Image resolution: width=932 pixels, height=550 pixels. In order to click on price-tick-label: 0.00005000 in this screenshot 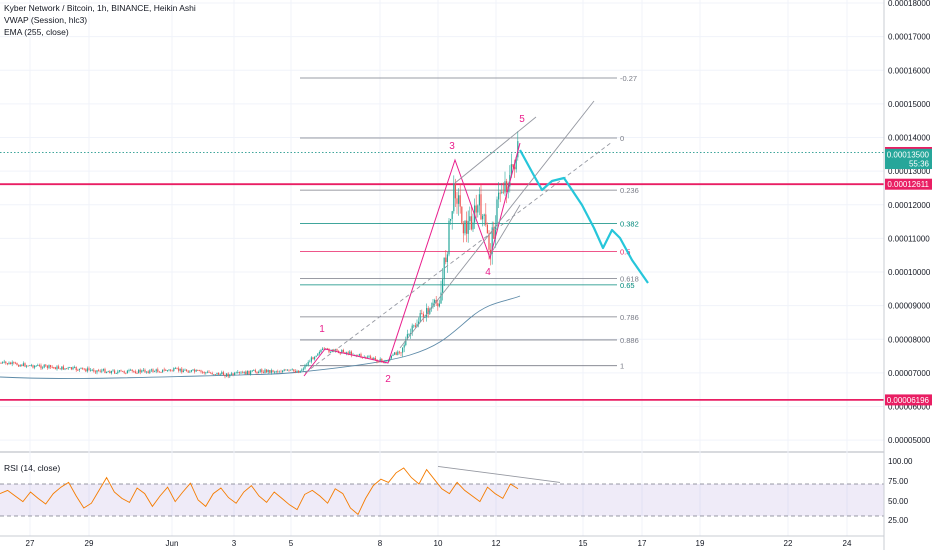, I will do `click(909, 440)`.